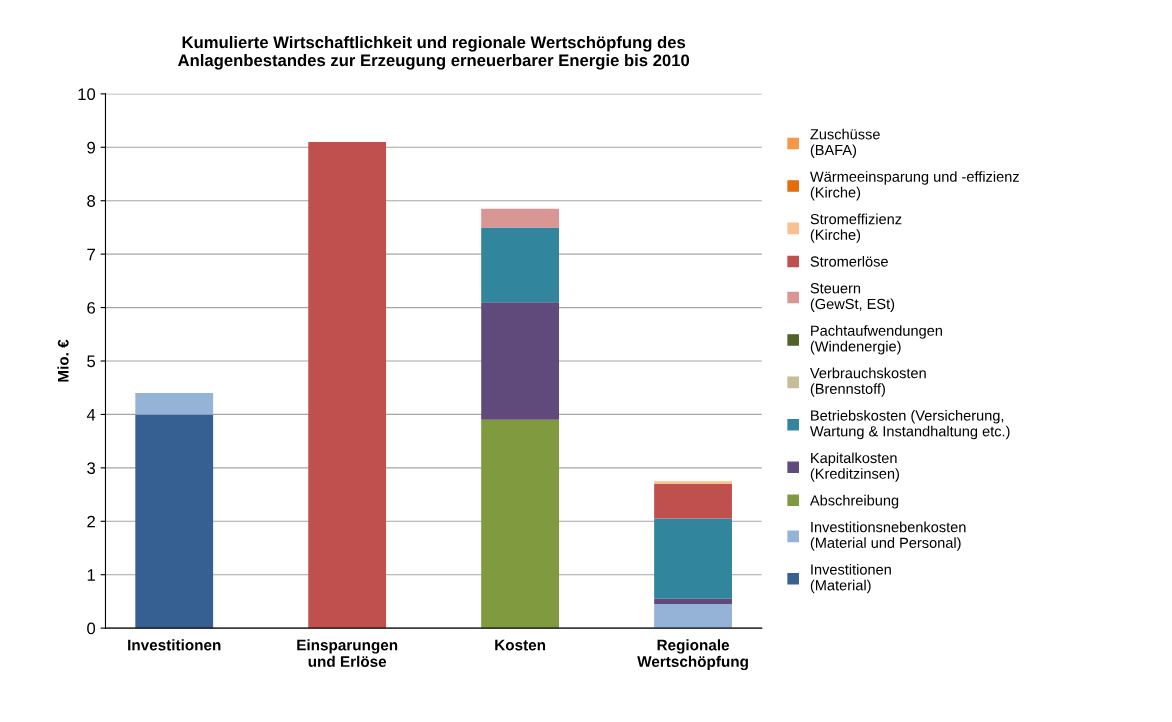 The image size is (1172, 722). What do you see at coordinates (845, 143) in the screenshot?
I see `legend-label: Zuschüsse (BAFA)` at bounding box center [845, 143].